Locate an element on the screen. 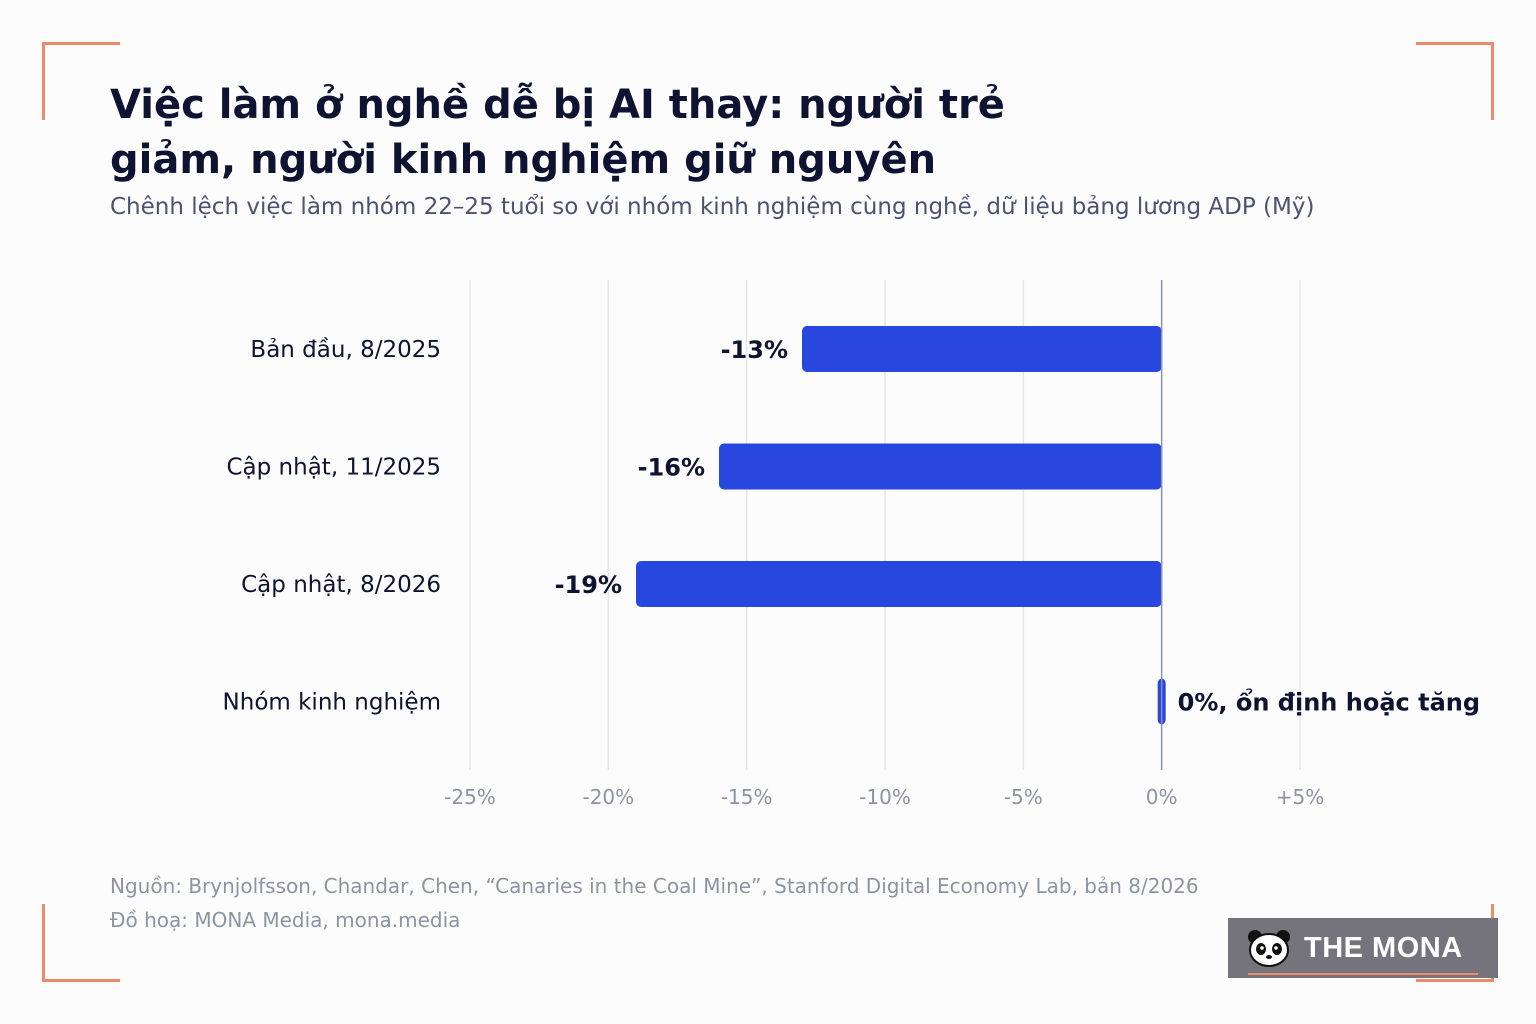 This screenshot has width=1536, height=1024. brand-underline is located at coordinates (1363, 974).